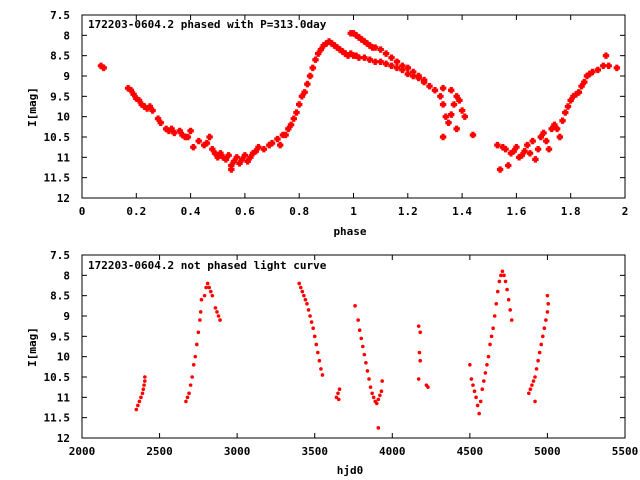 The height and width of the screenshot is (480, 640). I want to click on x-tick-label: 0.2, so click(136, 211).